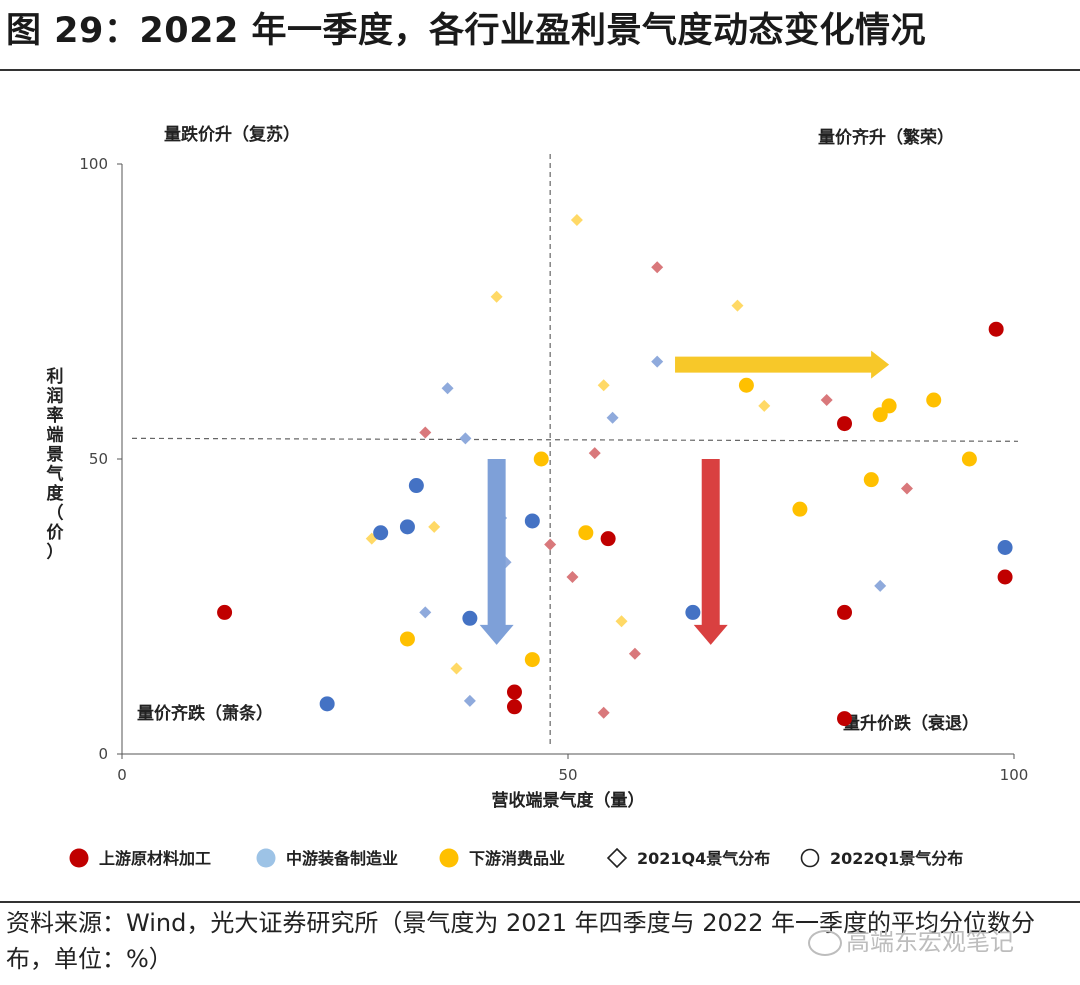 This screenshot has height=985, width=1080. Describe the element at coordinates (93, 164) in the screenshot. I see `y-tick-label: 100` at that location.